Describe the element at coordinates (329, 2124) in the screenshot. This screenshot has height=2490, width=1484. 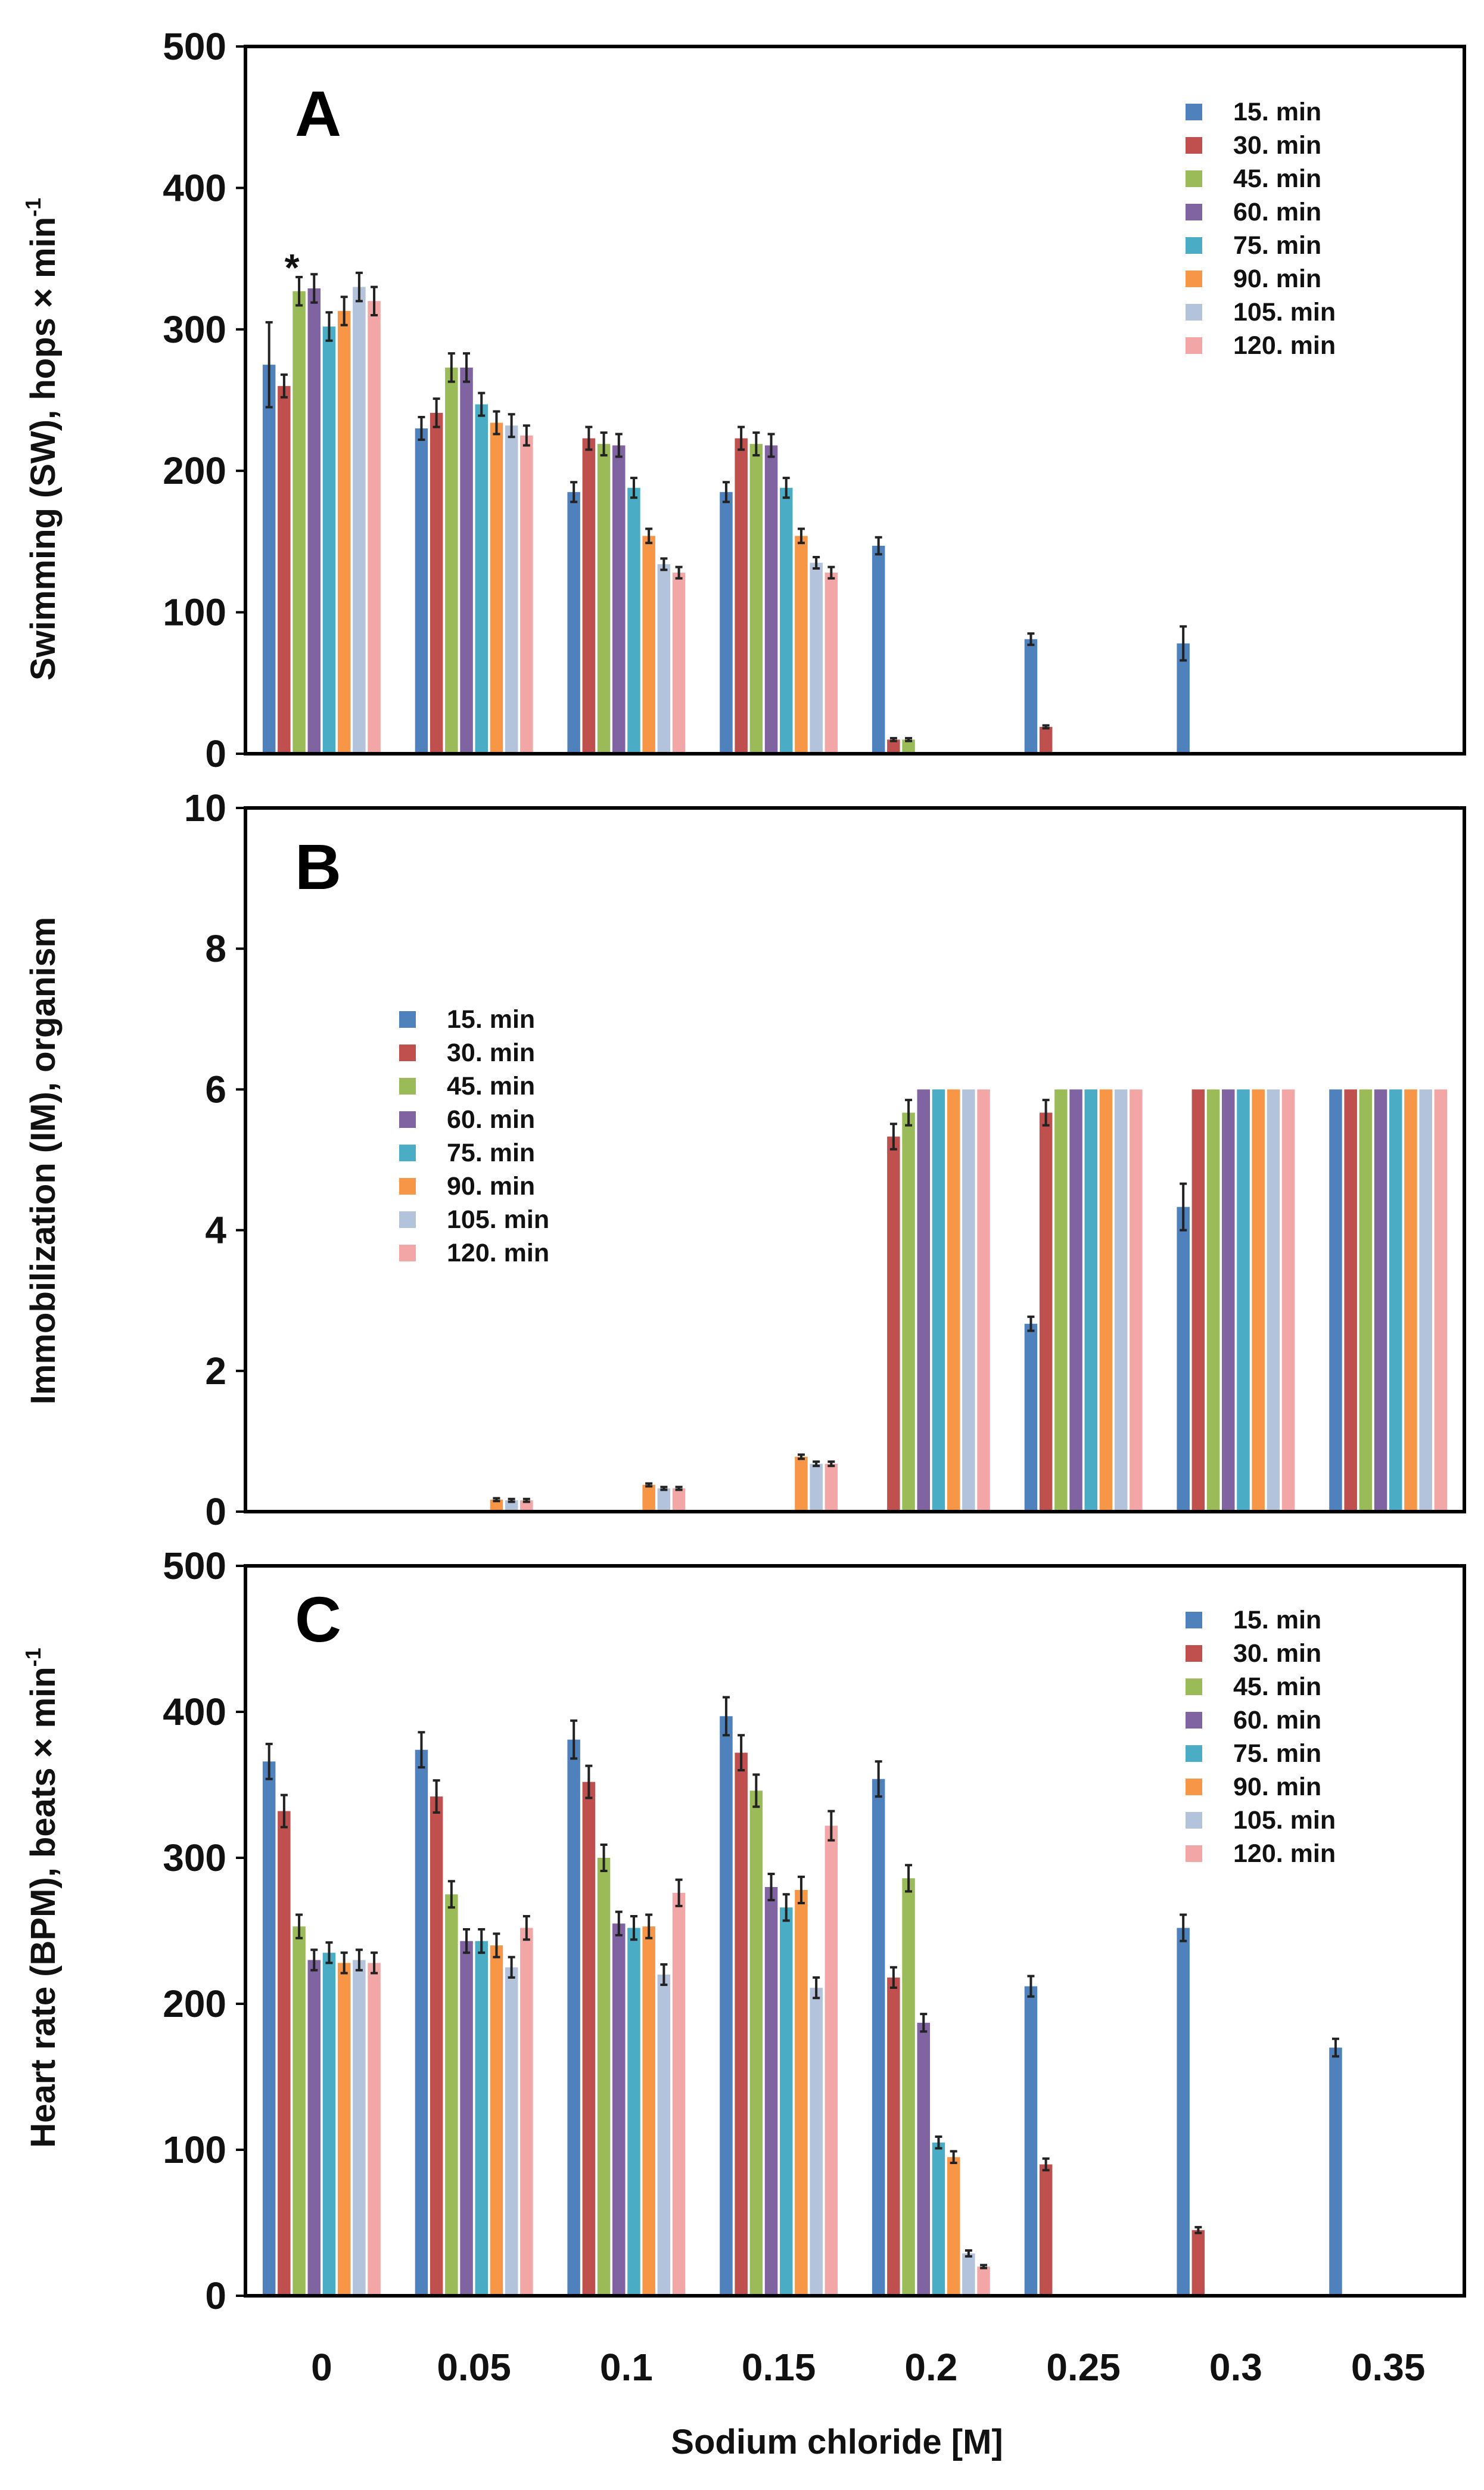
I see `panel-c-bar-0-75min` at that location.